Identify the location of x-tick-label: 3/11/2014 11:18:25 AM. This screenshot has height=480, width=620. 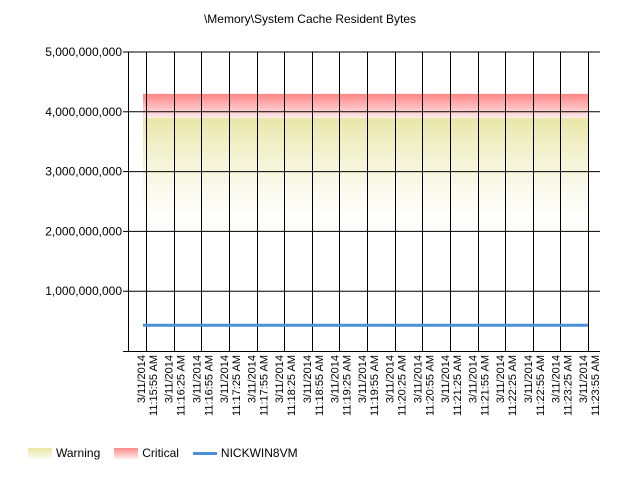
(286, 385).